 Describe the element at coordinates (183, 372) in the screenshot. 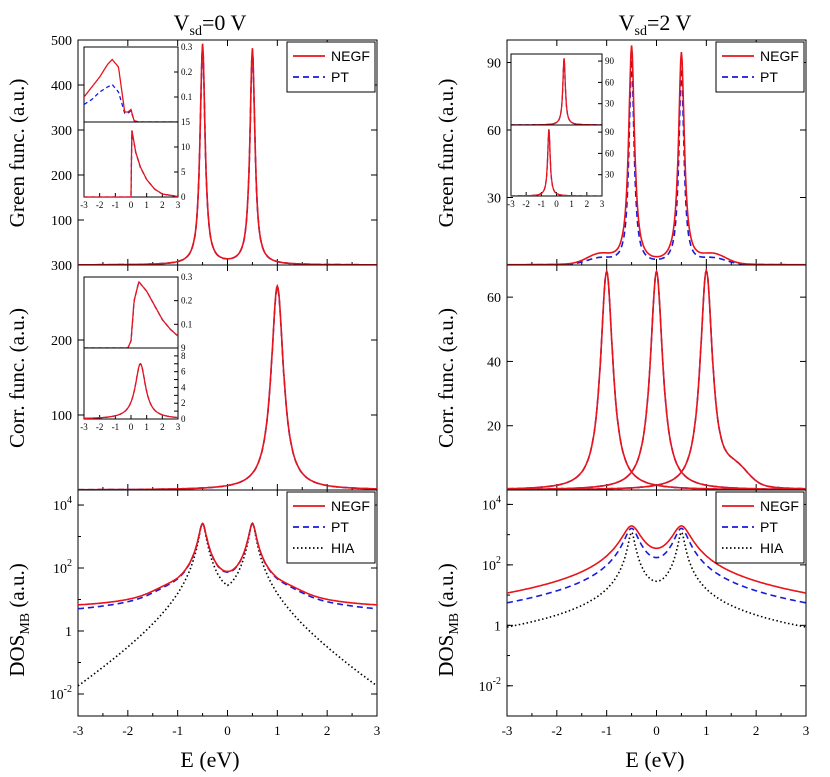

I see `inset-y-tick-label: 6` at that location.